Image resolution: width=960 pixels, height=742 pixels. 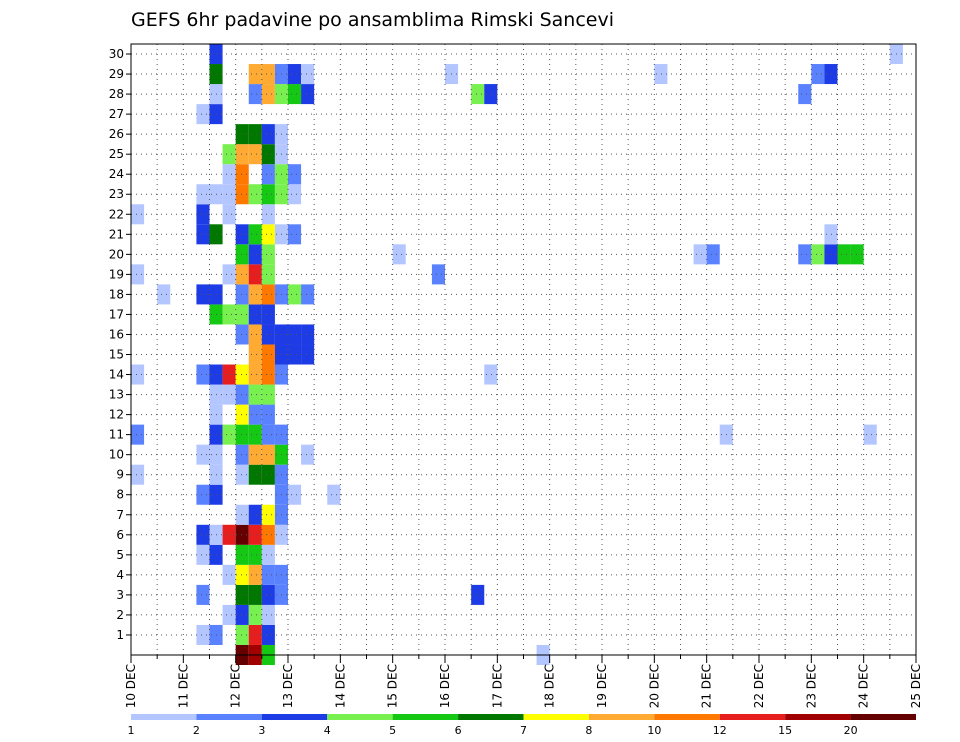 I want to click on x-tick-label: 19 DEC, so click(x=602, y=686).